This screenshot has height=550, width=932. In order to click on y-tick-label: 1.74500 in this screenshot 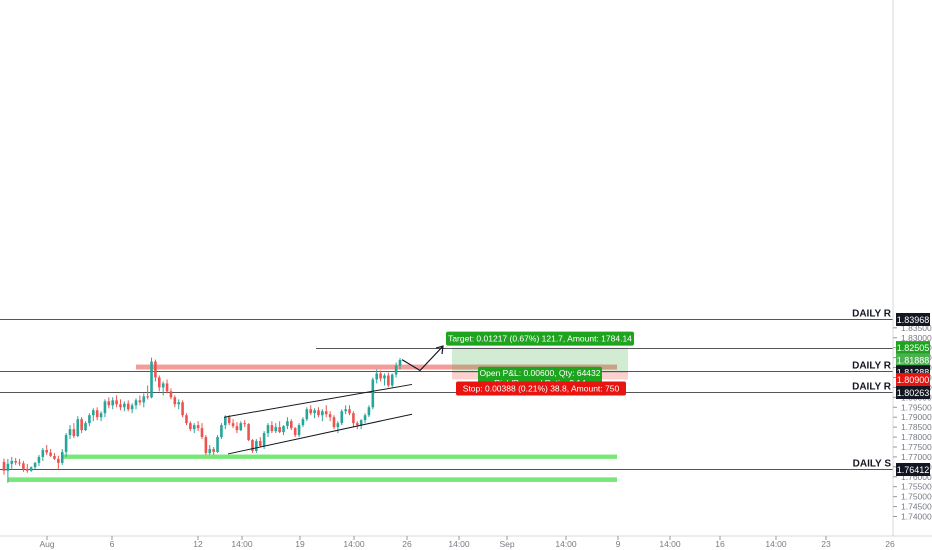, I will do `click(916, 507)`.